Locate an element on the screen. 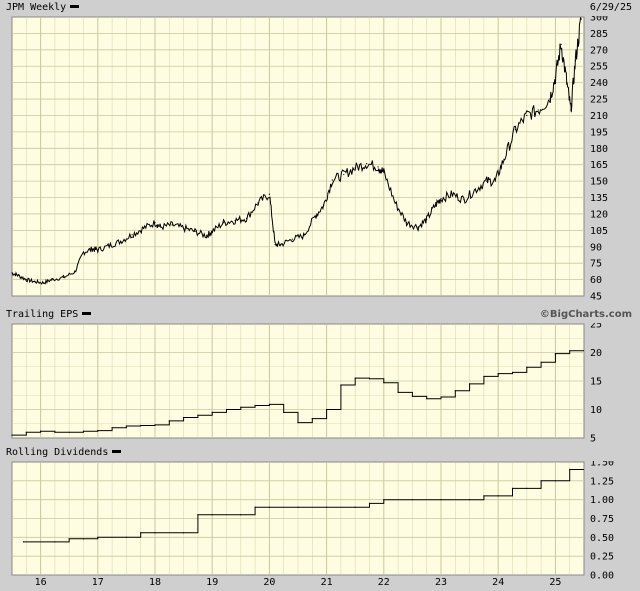 The image size is (640, 591). x-tick-label: 20 is located at coordinates (269, 582).